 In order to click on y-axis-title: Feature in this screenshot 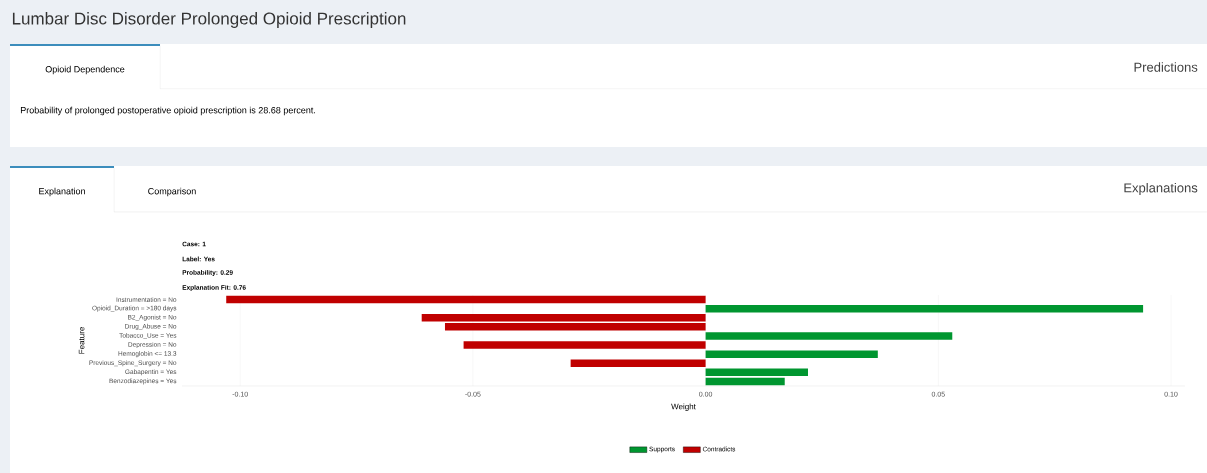, I will do `click(81, 340)`.